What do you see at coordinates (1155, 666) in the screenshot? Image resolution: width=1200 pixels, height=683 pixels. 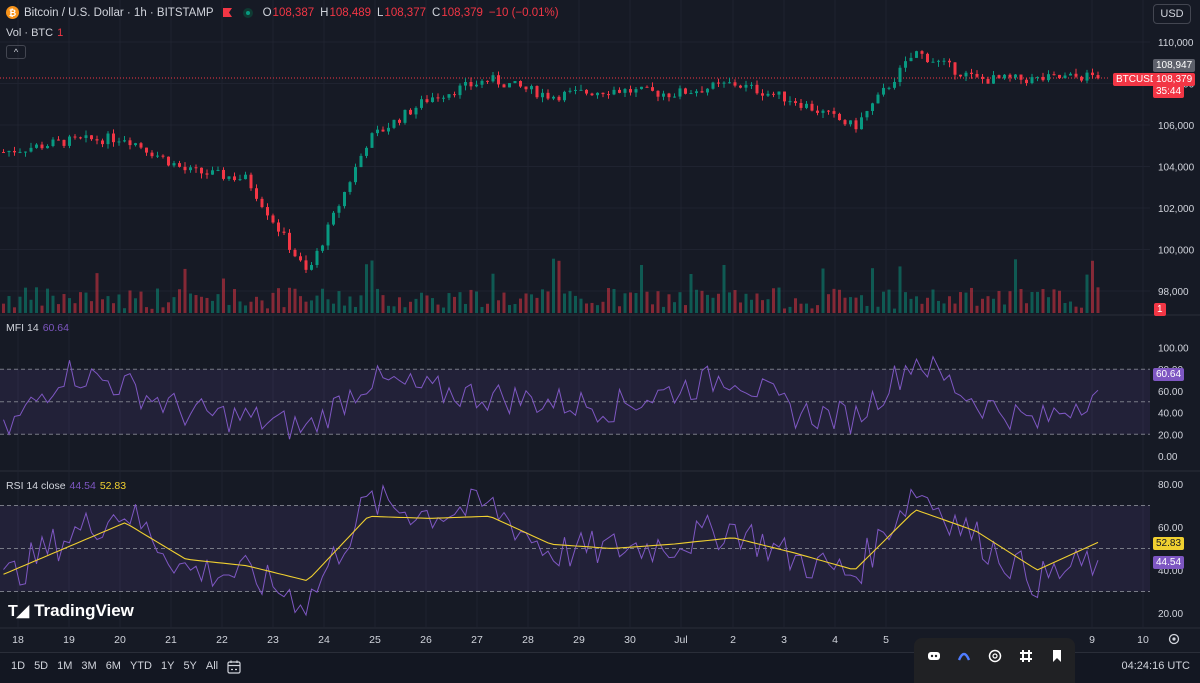 I see `utc-clock: 04:24:16 UTC` at bounding box center [1155, 666].